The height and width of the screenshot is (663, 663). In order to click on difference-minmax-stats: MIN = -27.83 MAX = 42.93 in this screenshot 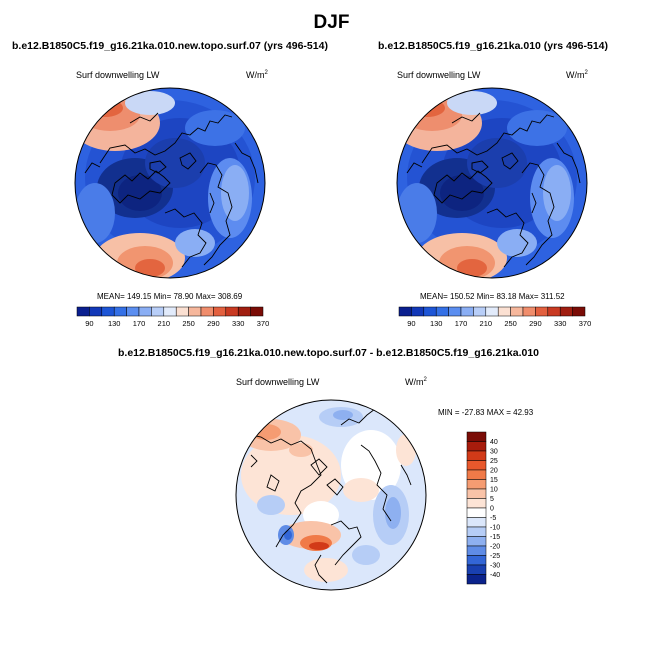, I will do `click(486, 412)`.